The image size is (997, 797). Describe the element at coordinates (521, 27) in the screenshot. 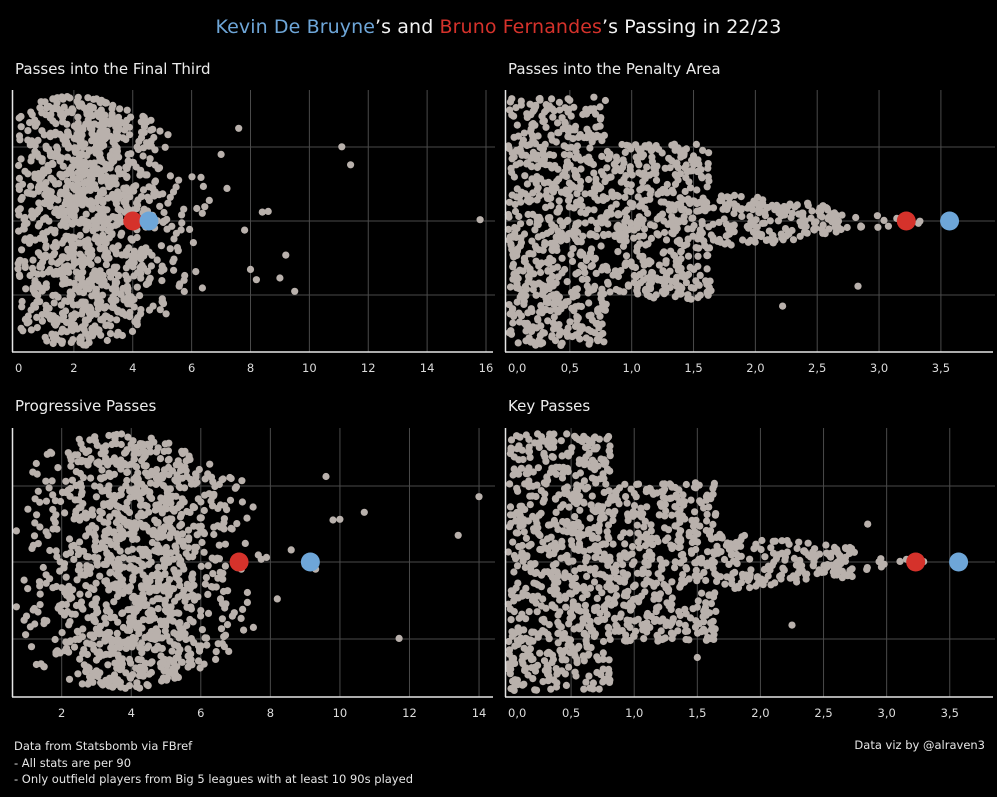

I see `player2-name: Bruno Fernandes` at that location.